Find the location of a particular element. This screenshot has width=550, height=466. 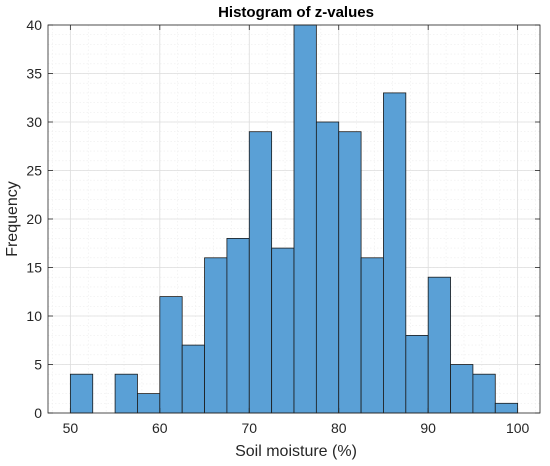

y-tick-label: 40 is located at coordinates (34, 25).